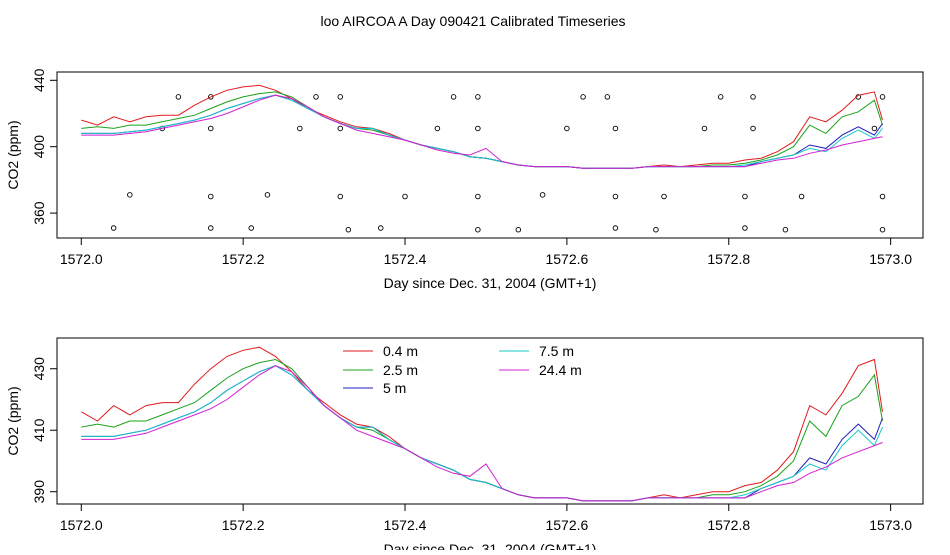 The image size is (950, 555). I want to click on series-line-0-4-m, so click(482, 126).